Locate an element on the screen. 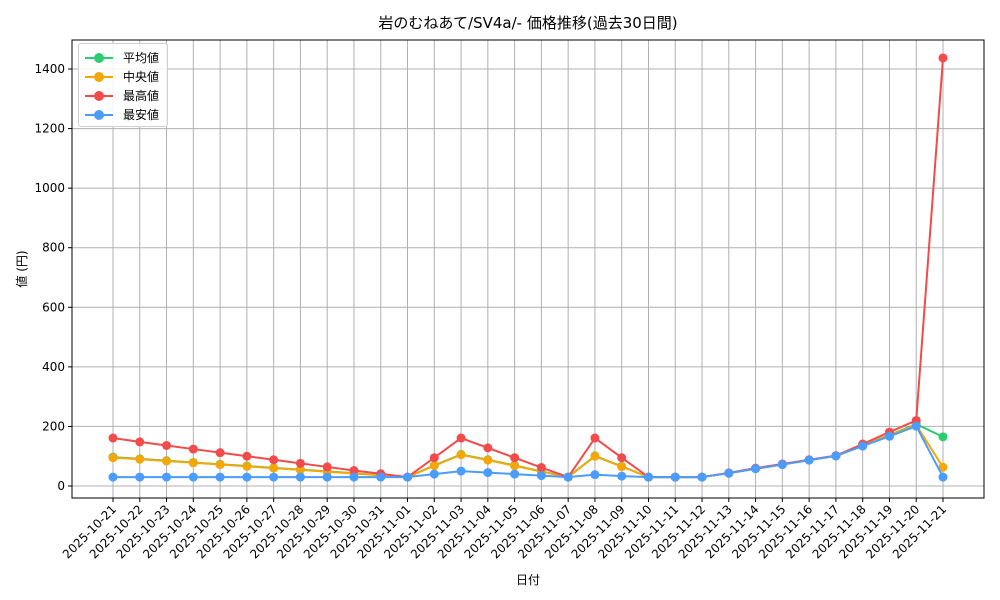 Image resolution: width=1000 pixels, height=600 pixels. y-tick-label: 400 is located at coordinates (53, 367).